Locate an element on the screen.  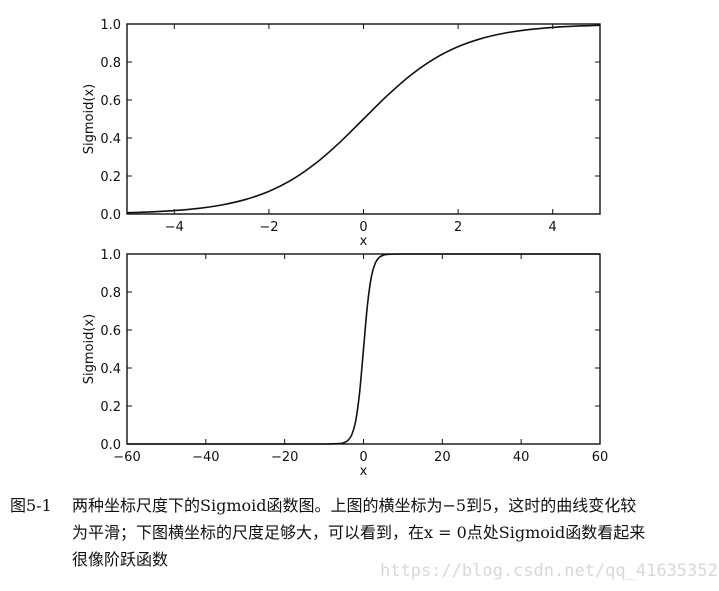
plot1-x-tick-label: 0 is located at coordinates (363, 227).